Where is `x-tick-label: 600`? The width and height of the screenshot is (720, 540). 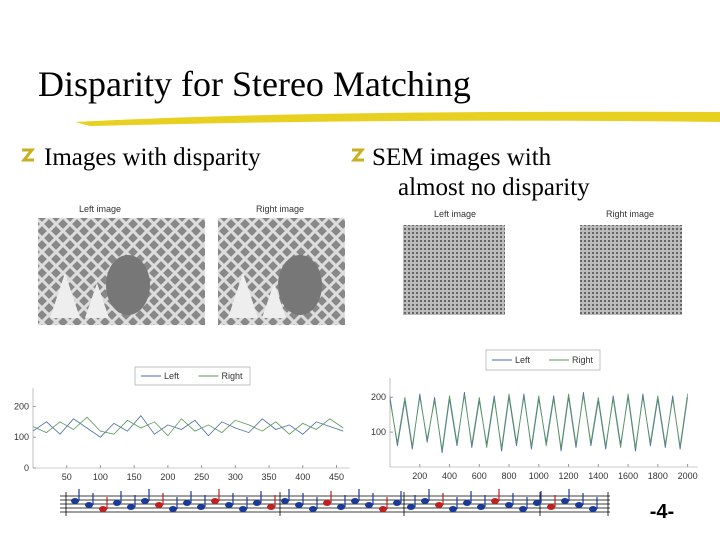
x-tick-label: 600 is located at coordinates (479, 476).